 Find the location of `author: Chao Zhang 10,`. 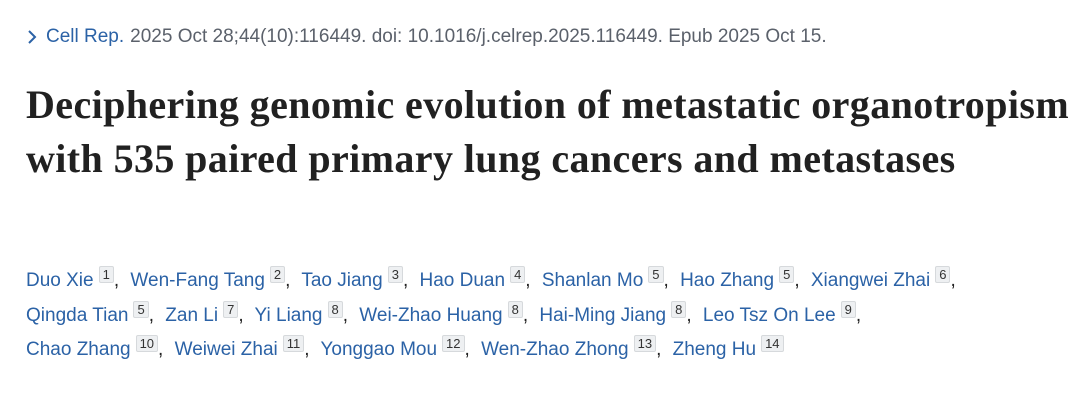

author: Chao Zhang 10, is located at coordinates (97, 347).